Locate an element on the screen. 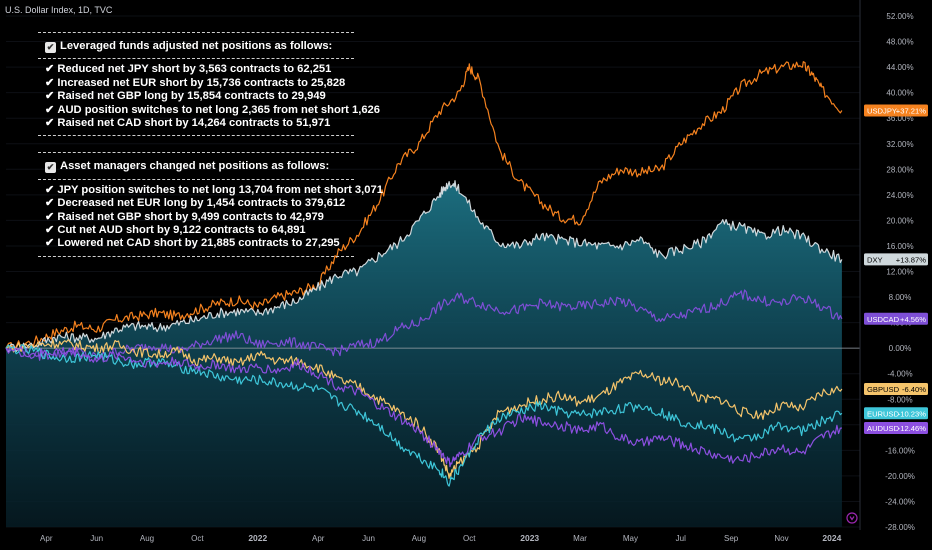 This screenshot has width=932, height=550. y-tick-label: -16.00% is located at coordinates (900, 450).